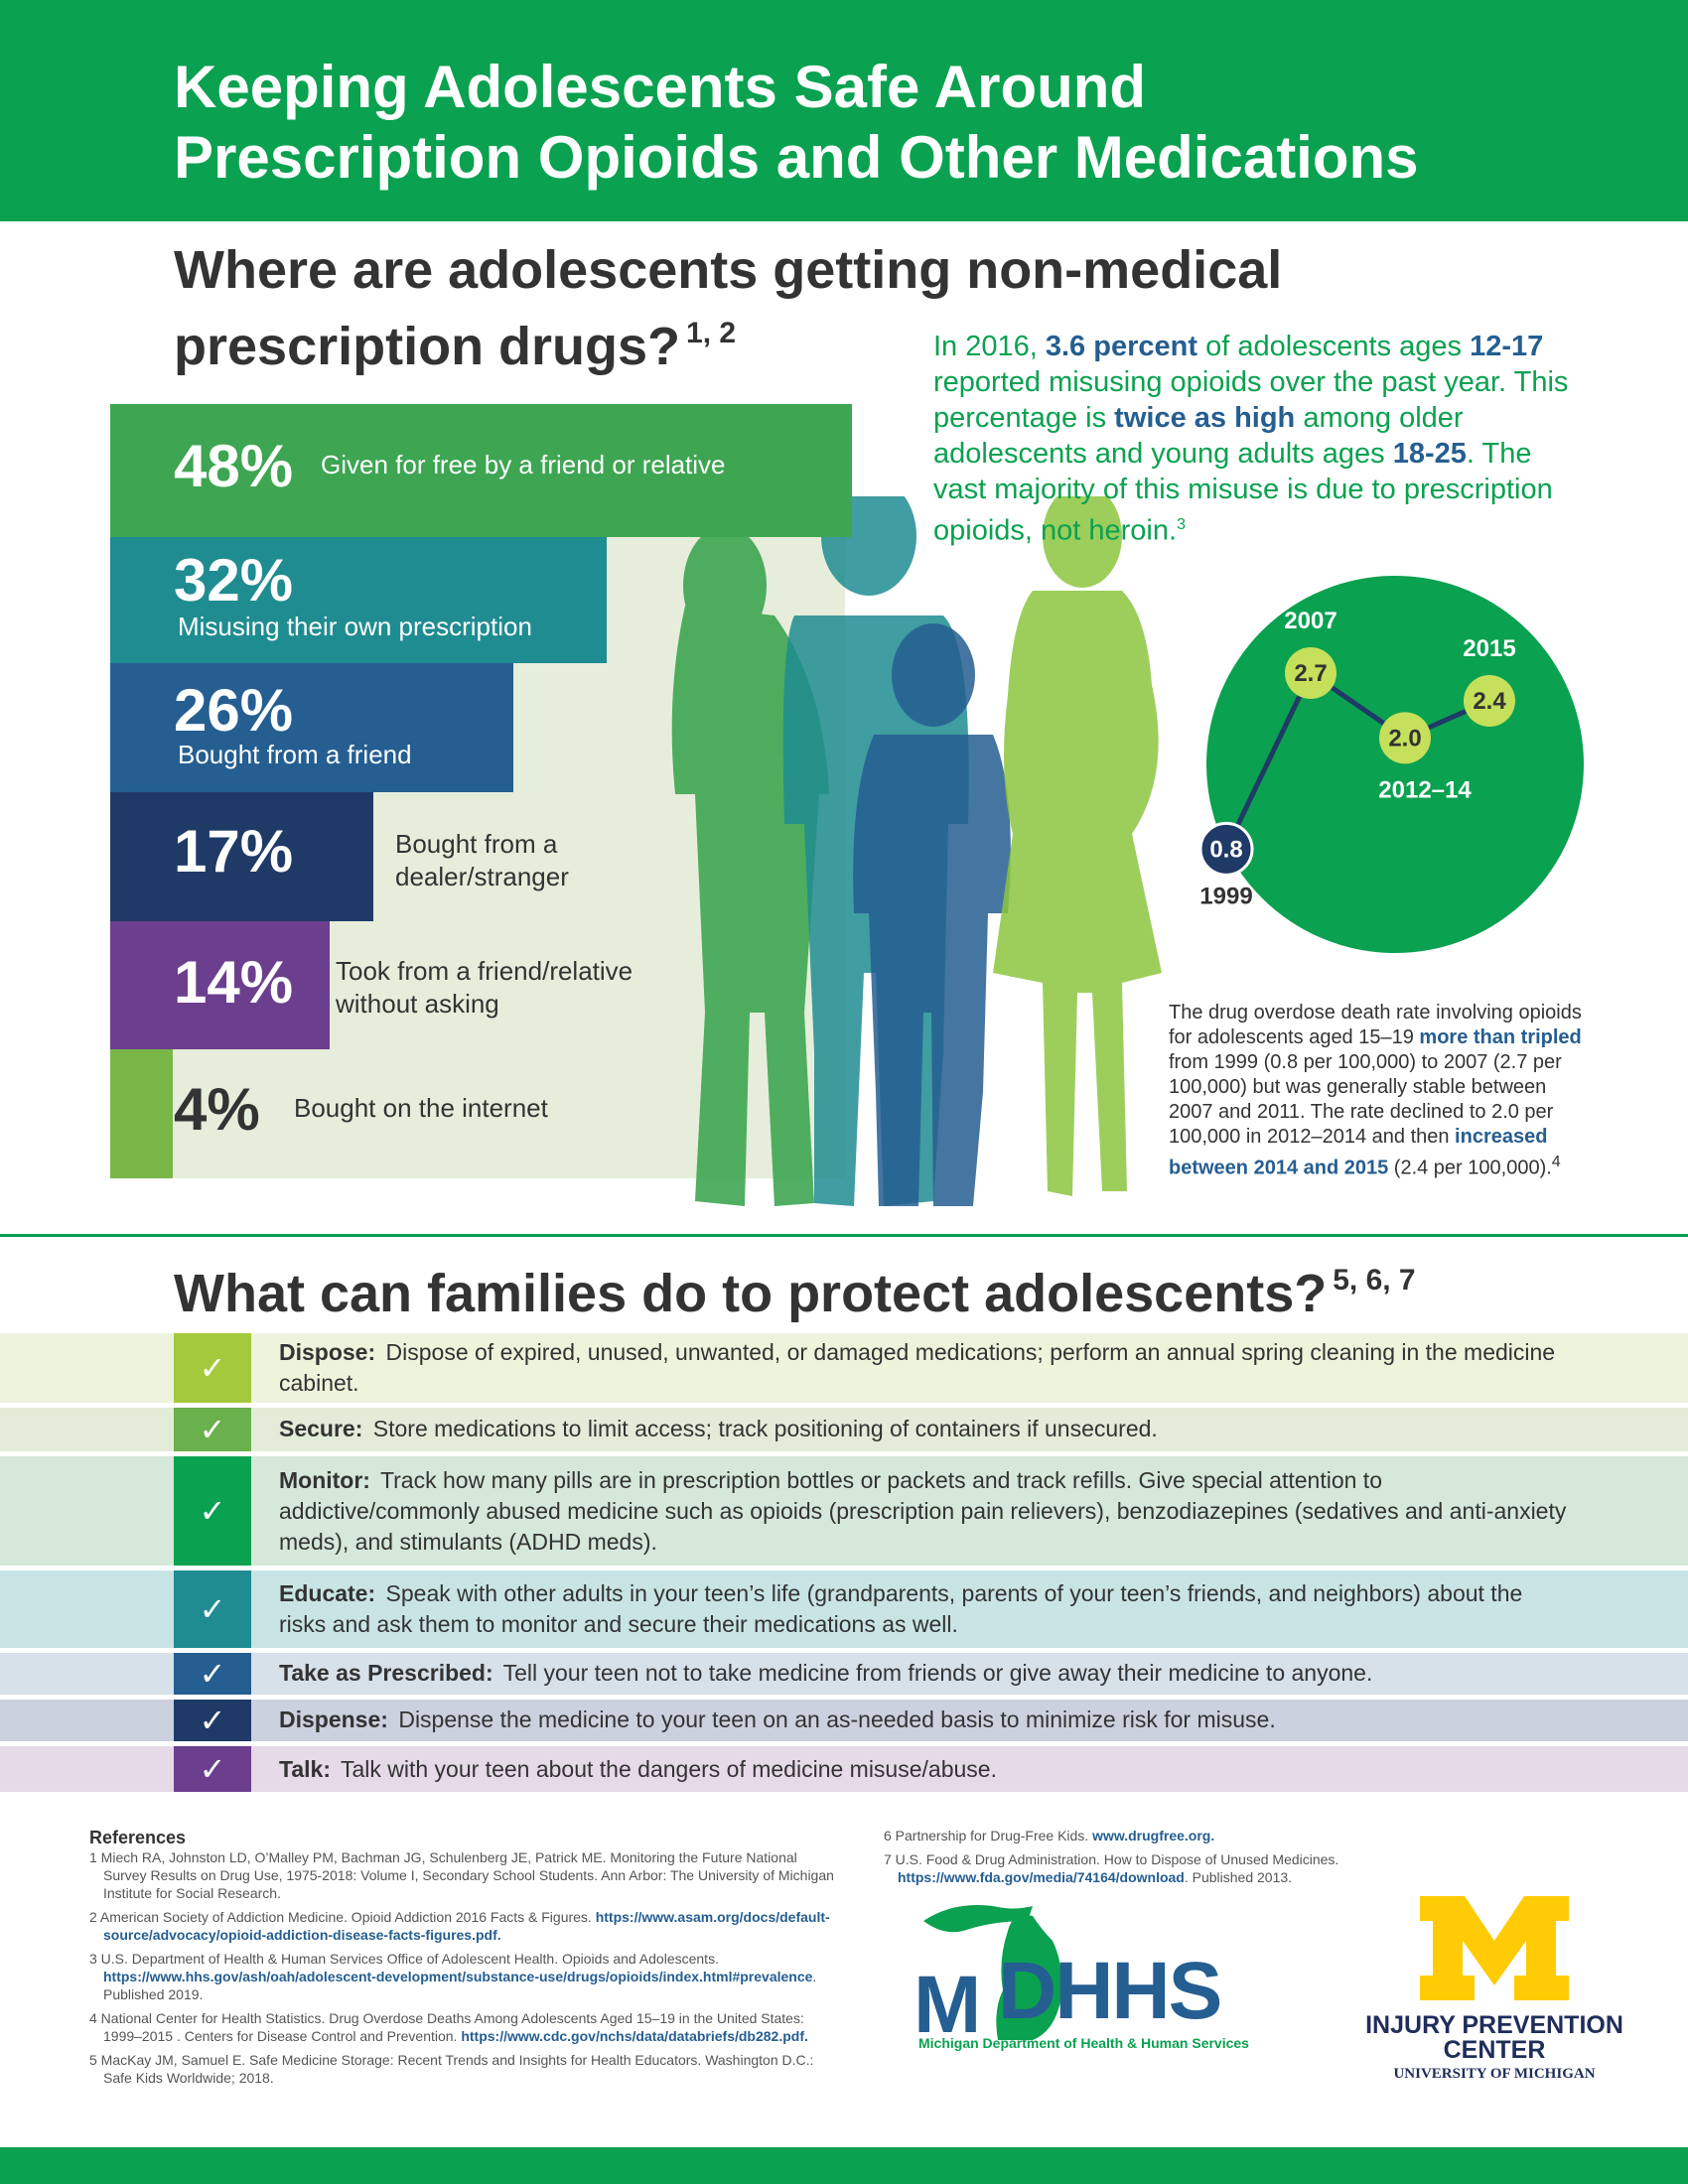 This screenshot has width=1688, height=2184. What do you see at coordinates (1425, 789) in the screenshot?
I see `chart-point-label: 2012–14` at bounding box center [1425, 789].